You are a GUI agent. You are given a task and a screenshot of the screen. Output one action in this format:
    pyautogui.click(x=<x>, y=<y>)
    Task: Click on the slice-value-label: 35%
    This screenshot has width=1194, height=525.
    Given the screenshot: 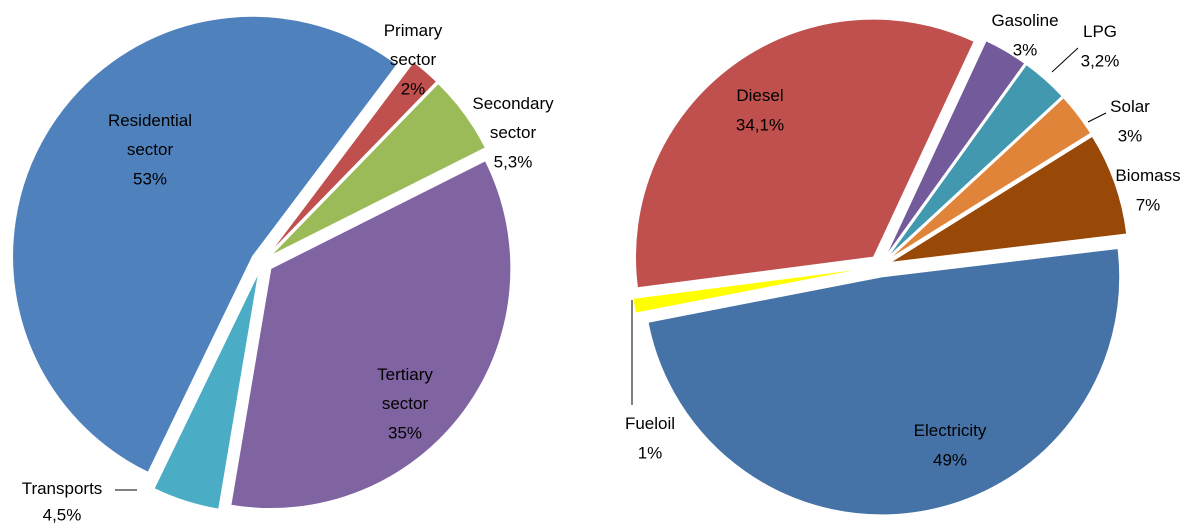 What is the action you would take?
    pyautogui.click(x=405, y=432)
    